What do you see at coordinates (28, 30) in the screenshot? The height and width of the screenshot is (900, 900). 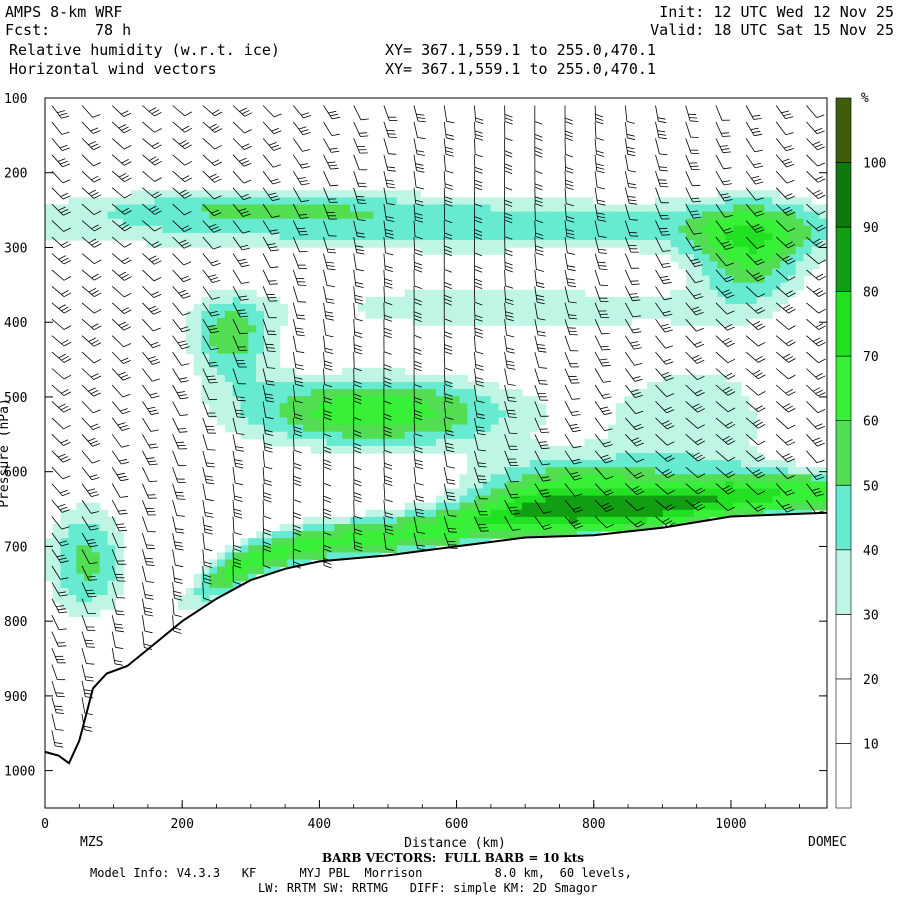 I see `fcst-label: Fcst:` at bounding box center [28, 30].